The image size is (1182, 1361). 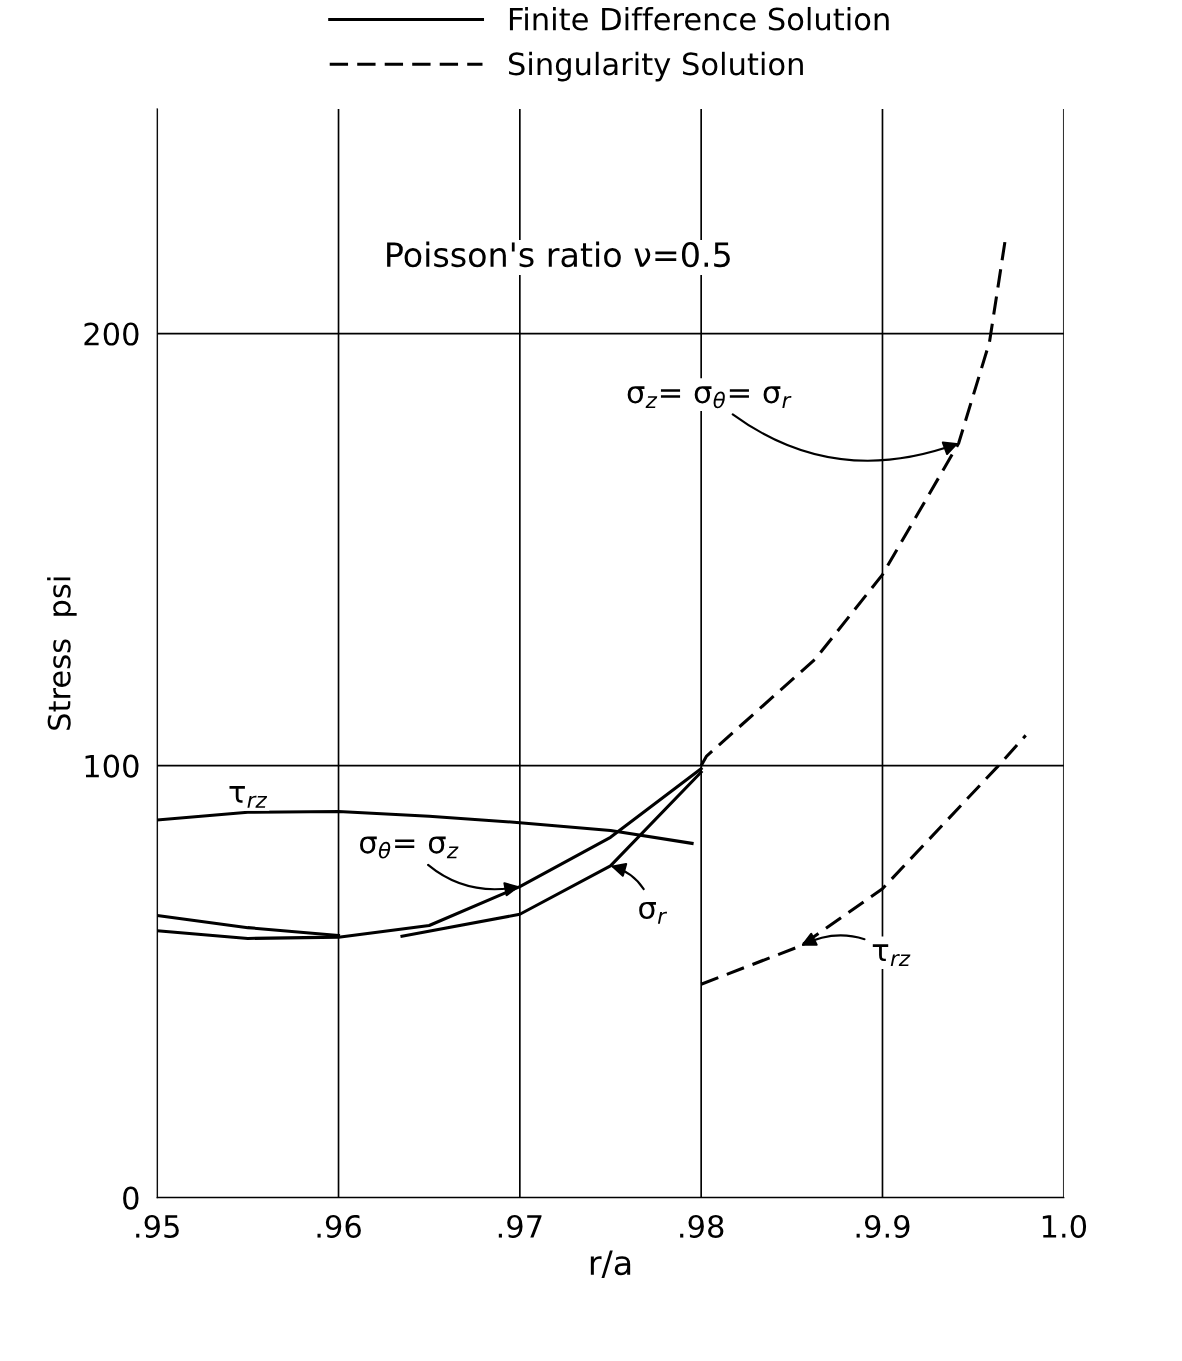 What do you see at coordinates (702, 1226) in the screenshot?
I see `x-tick-label: .98` at bounding box center [702, 1226].